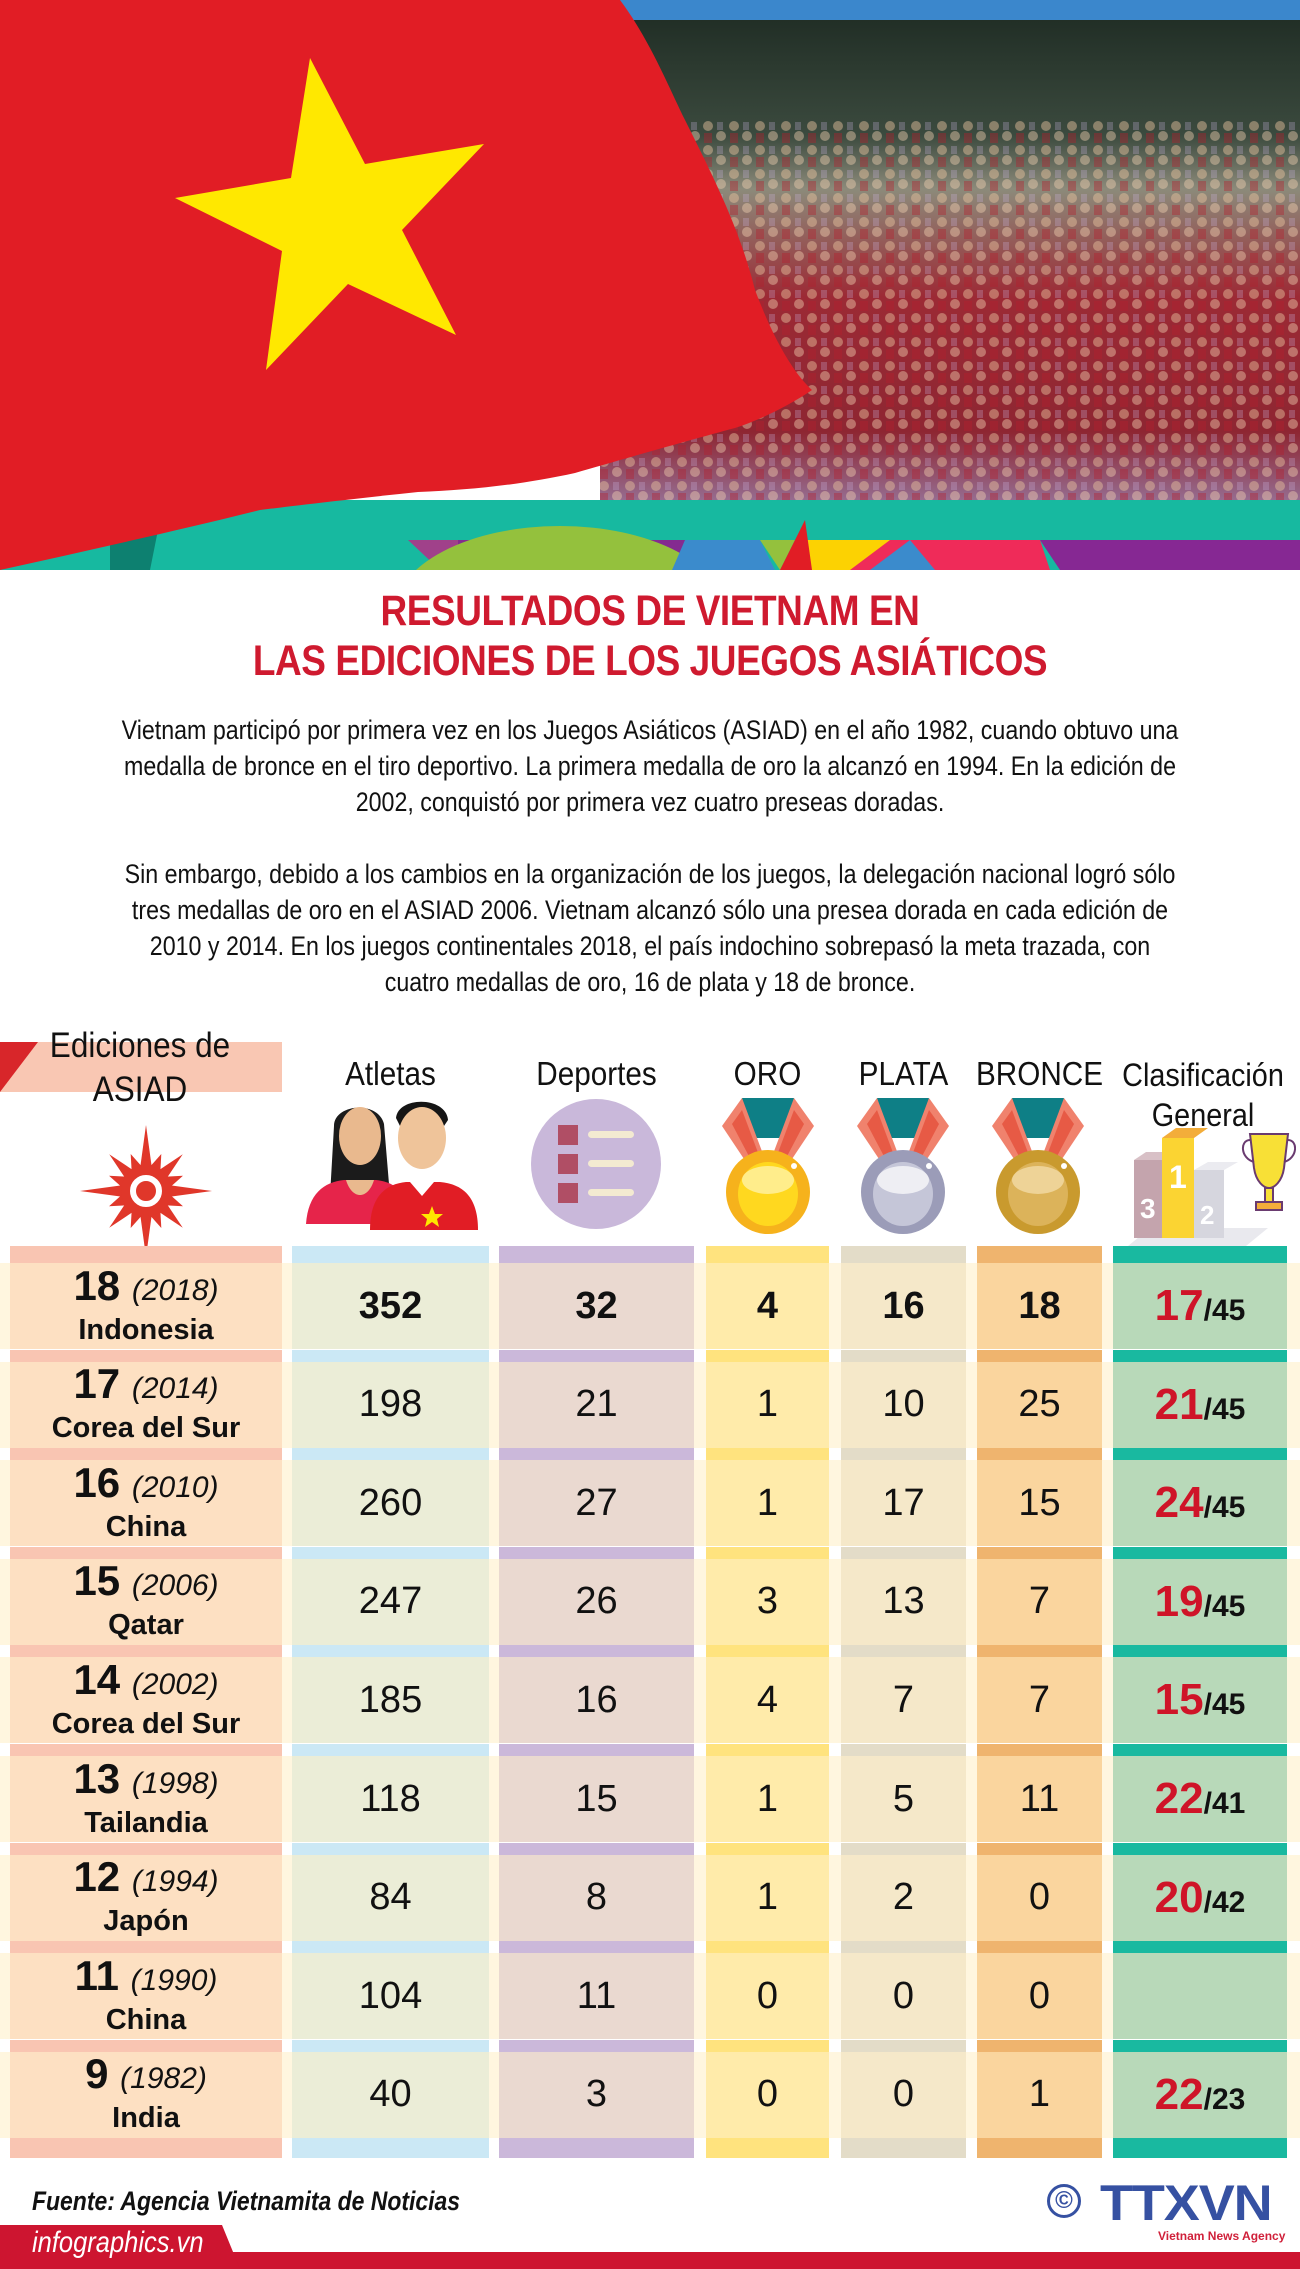 The height and width of the screenshot is (2269, 1300). What do you see at coordinates (145, 1583) in the screenshot?
I see `edition-number-year: 15 (2006)` at bounding box center [145, 1583].